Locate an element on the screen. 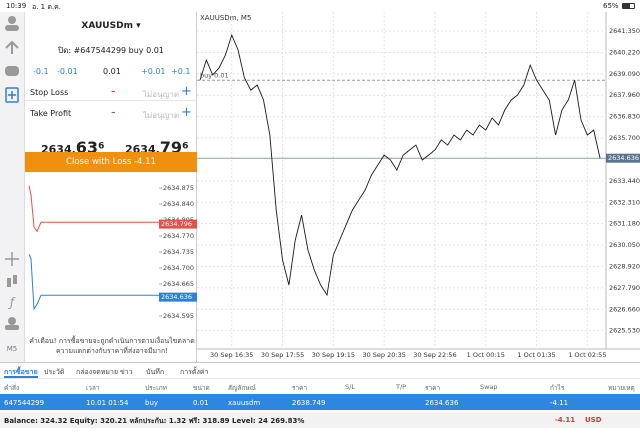 The width and height of the screenshot is (640, 447). quotes-icon is located at coordinates (12, 47).